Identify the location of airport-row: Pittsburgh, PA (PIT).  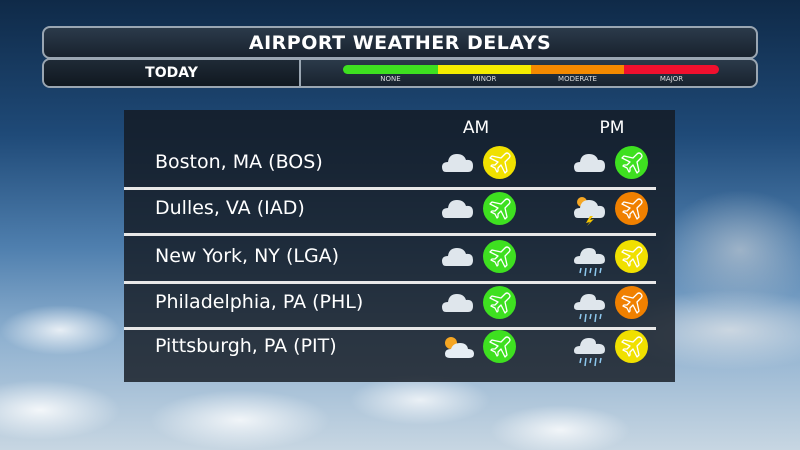
(390, 349).